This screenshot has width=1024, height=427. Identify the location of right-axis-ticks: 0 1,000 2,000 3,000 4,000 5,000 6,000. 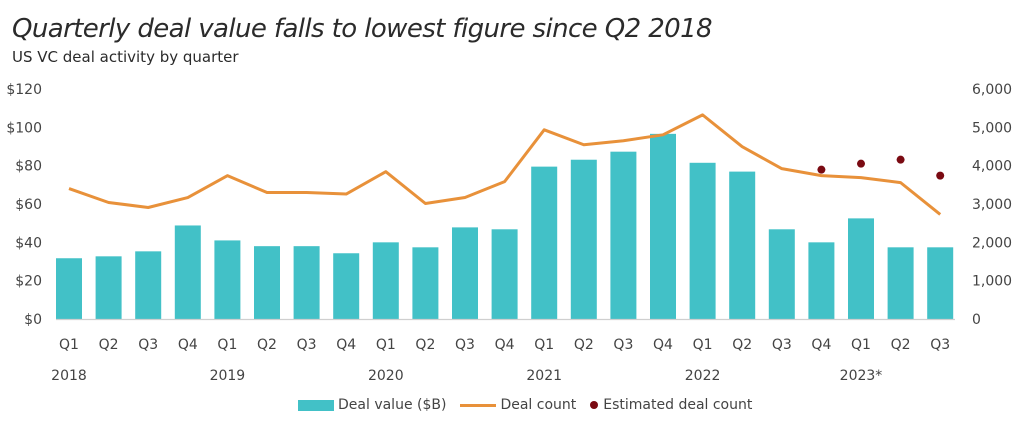
(992, 205).